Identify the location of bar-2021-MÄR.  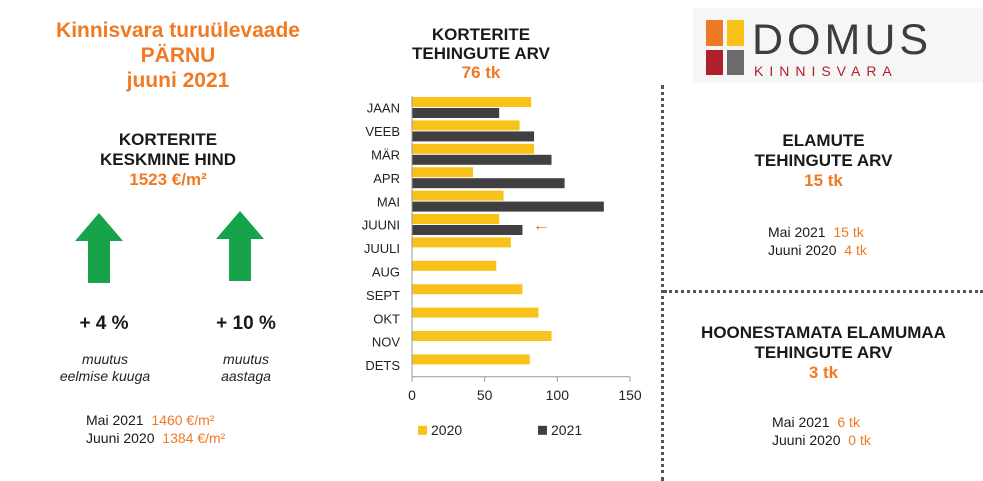
(482, 159).